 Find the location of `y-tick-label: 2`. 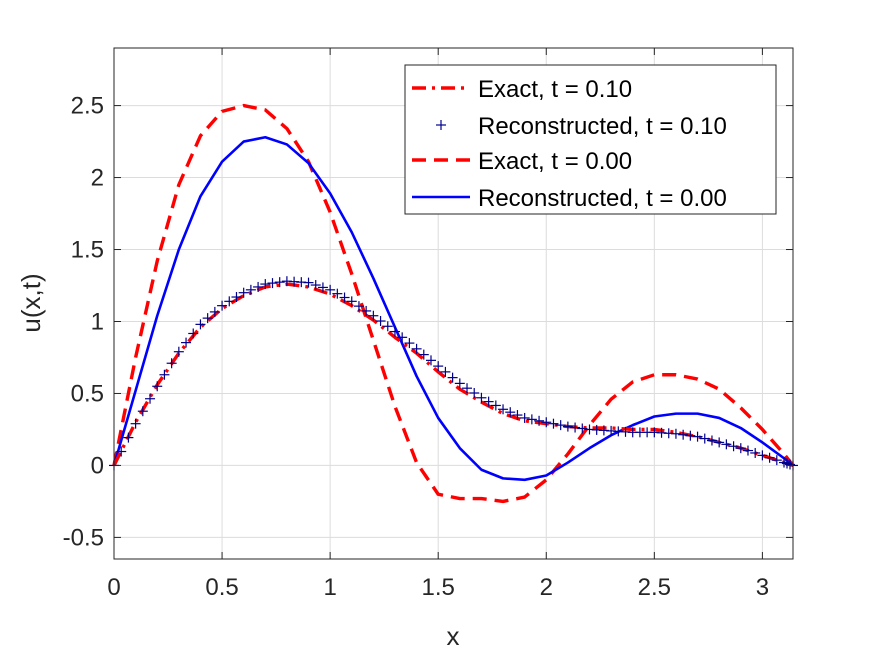

y-tick-label: 2 is located at coordinates (97, 178).